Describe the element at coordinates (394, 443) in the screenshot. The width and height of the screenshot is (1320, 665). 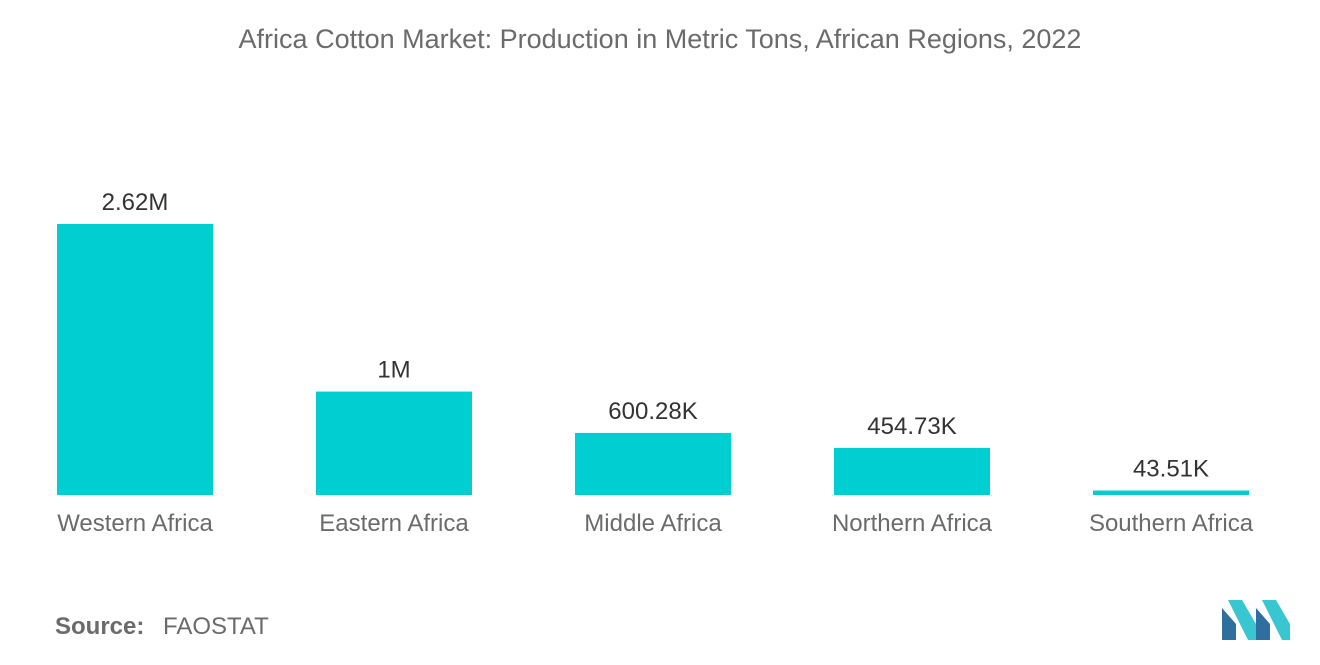
I see `bar-eastern-africa` at that location.